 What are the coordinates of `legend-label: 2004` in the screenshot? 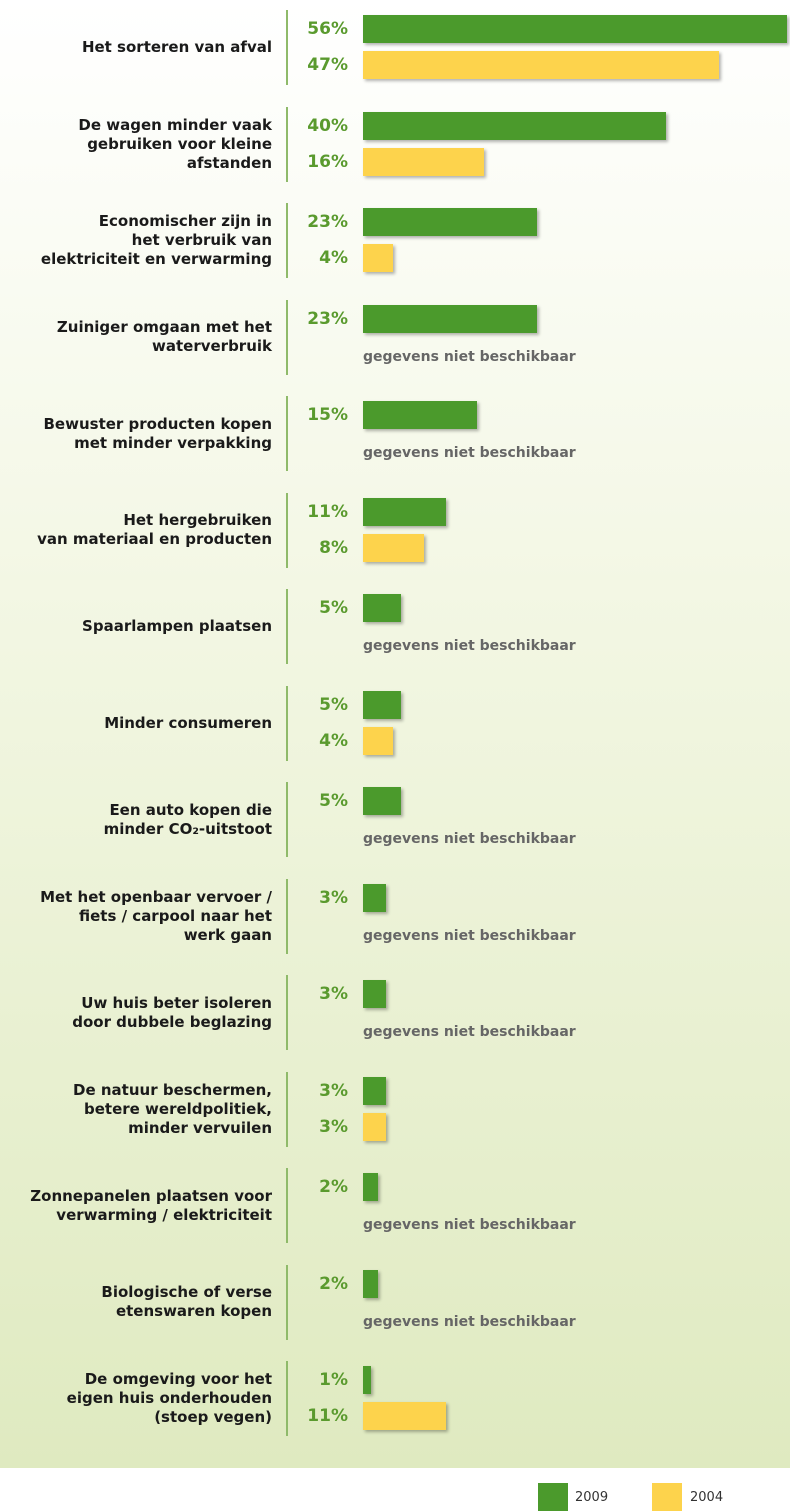 It's located at (707, 1497).